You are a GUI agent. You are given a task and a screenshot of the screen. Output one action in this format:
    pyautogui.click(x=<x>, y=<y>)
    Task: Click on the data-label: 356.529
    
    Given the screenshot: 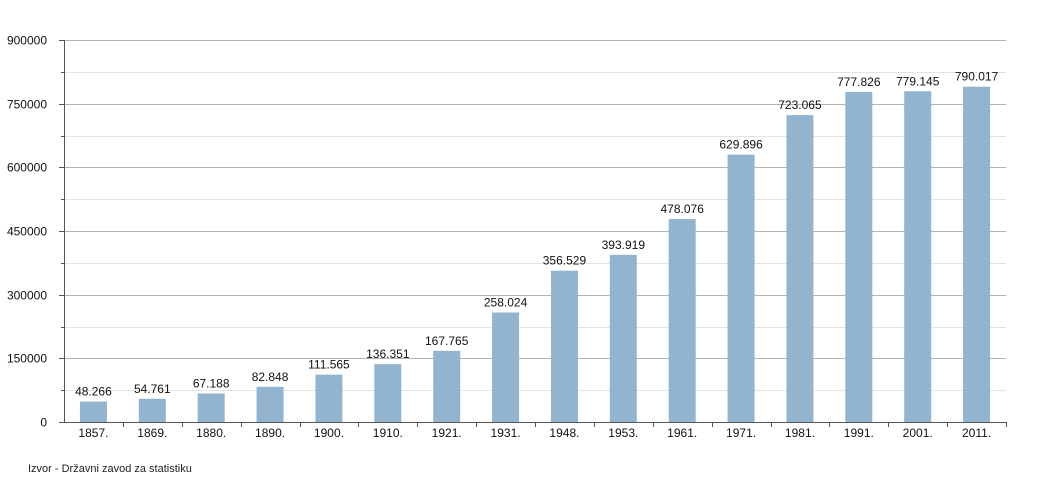 What is the action you would take?
    pyautogui.click(x=565, y=261)
    